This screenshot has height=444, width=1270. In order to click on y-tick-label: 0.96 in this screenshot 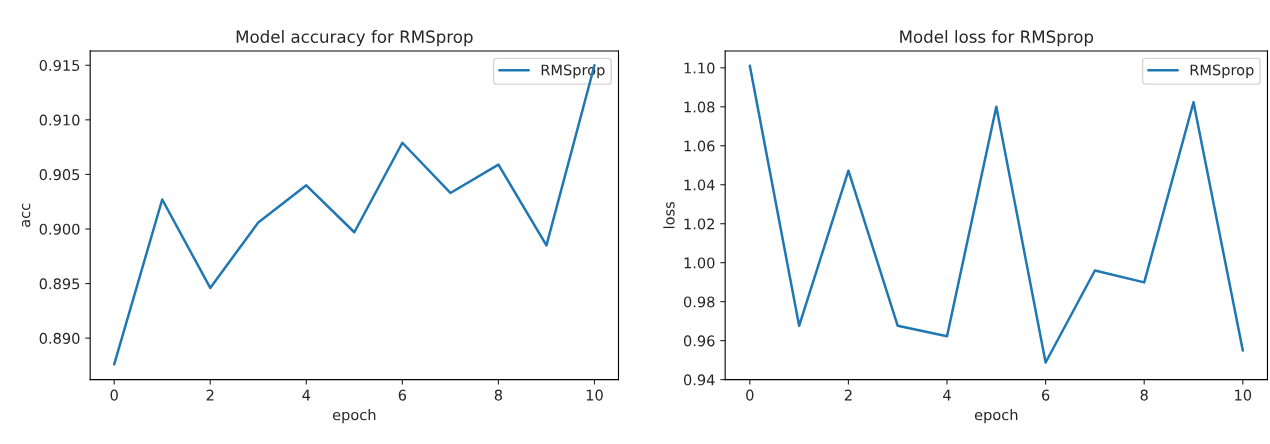, I will do `click(699, 341)`.